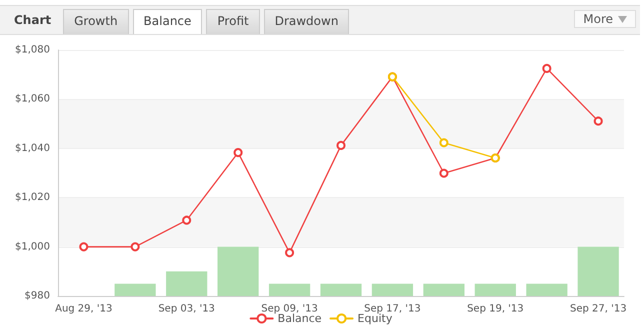  What do you see at coordinates (186, 309) in the screenshot?
I see `x-tick-label: Sep 03, '13` at bounding box center [186, 309].